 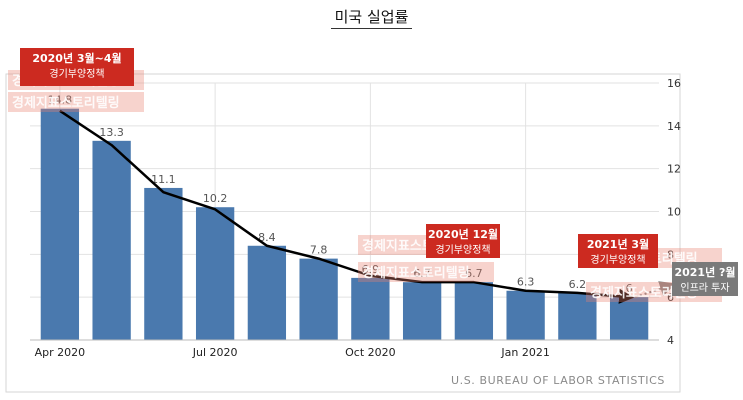 What do you see at coordinates (670, 254) in the screenshot?
I see `y-tick-label: 8` at bounding box center [670, 254].